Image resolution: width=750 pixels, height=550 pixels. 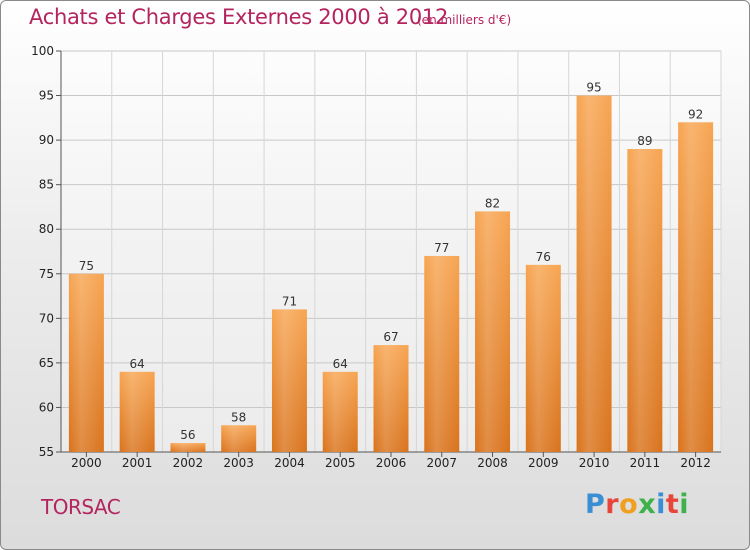 What do you see at coordinates (46, 229) in the screenshot?
I see `y-tick-label: 80` at bounding box center [46, 229].